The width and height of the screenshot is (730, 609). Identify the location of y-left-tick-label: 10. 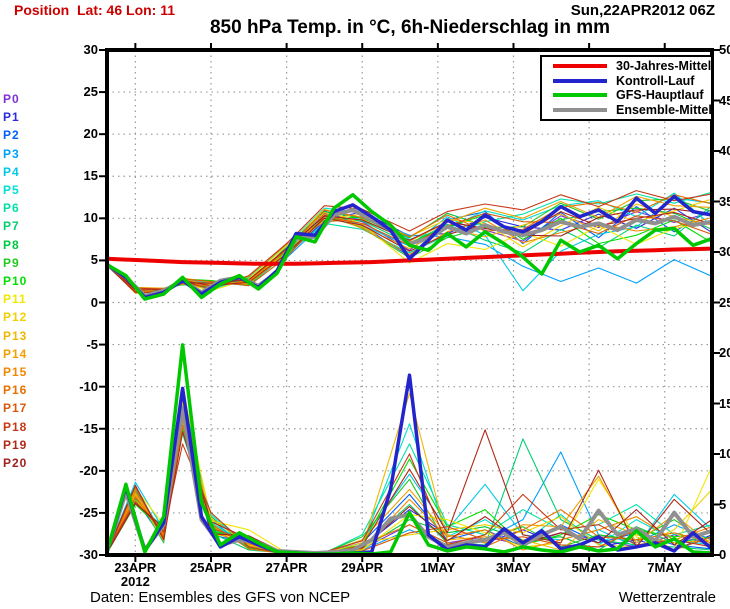
(90, 218).